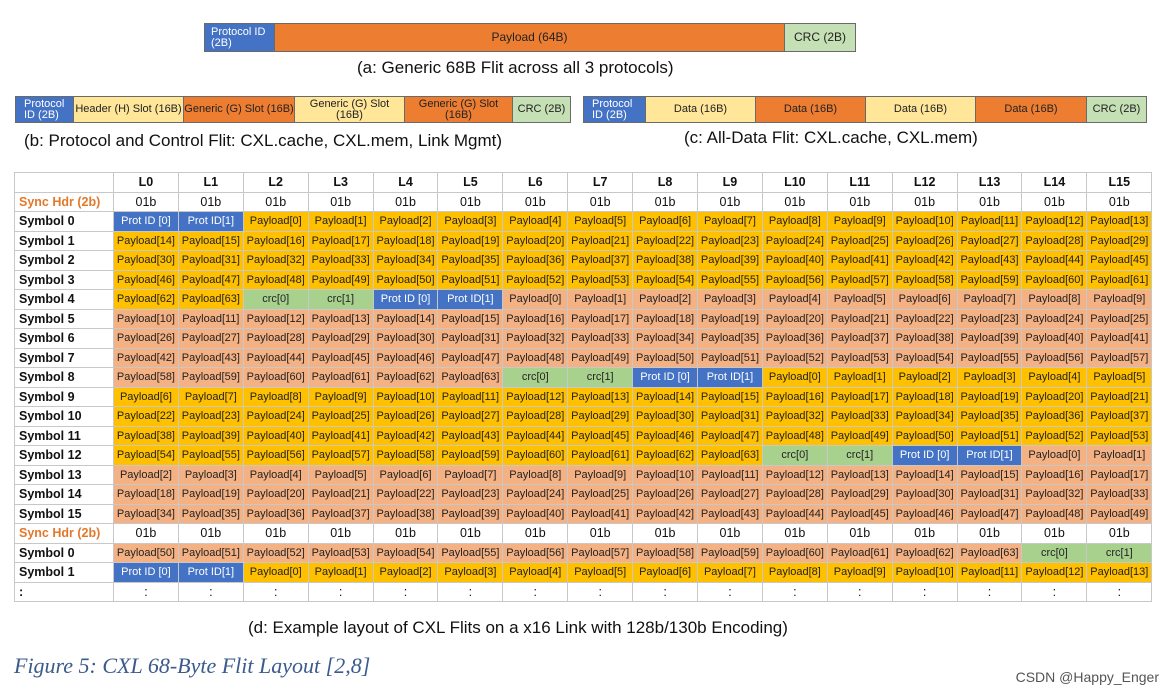 The image size is (1173, 696). Describe the element at coordinates (340, 396) in the screenshot. I see `payload-cell: Payload[9]` at that location.